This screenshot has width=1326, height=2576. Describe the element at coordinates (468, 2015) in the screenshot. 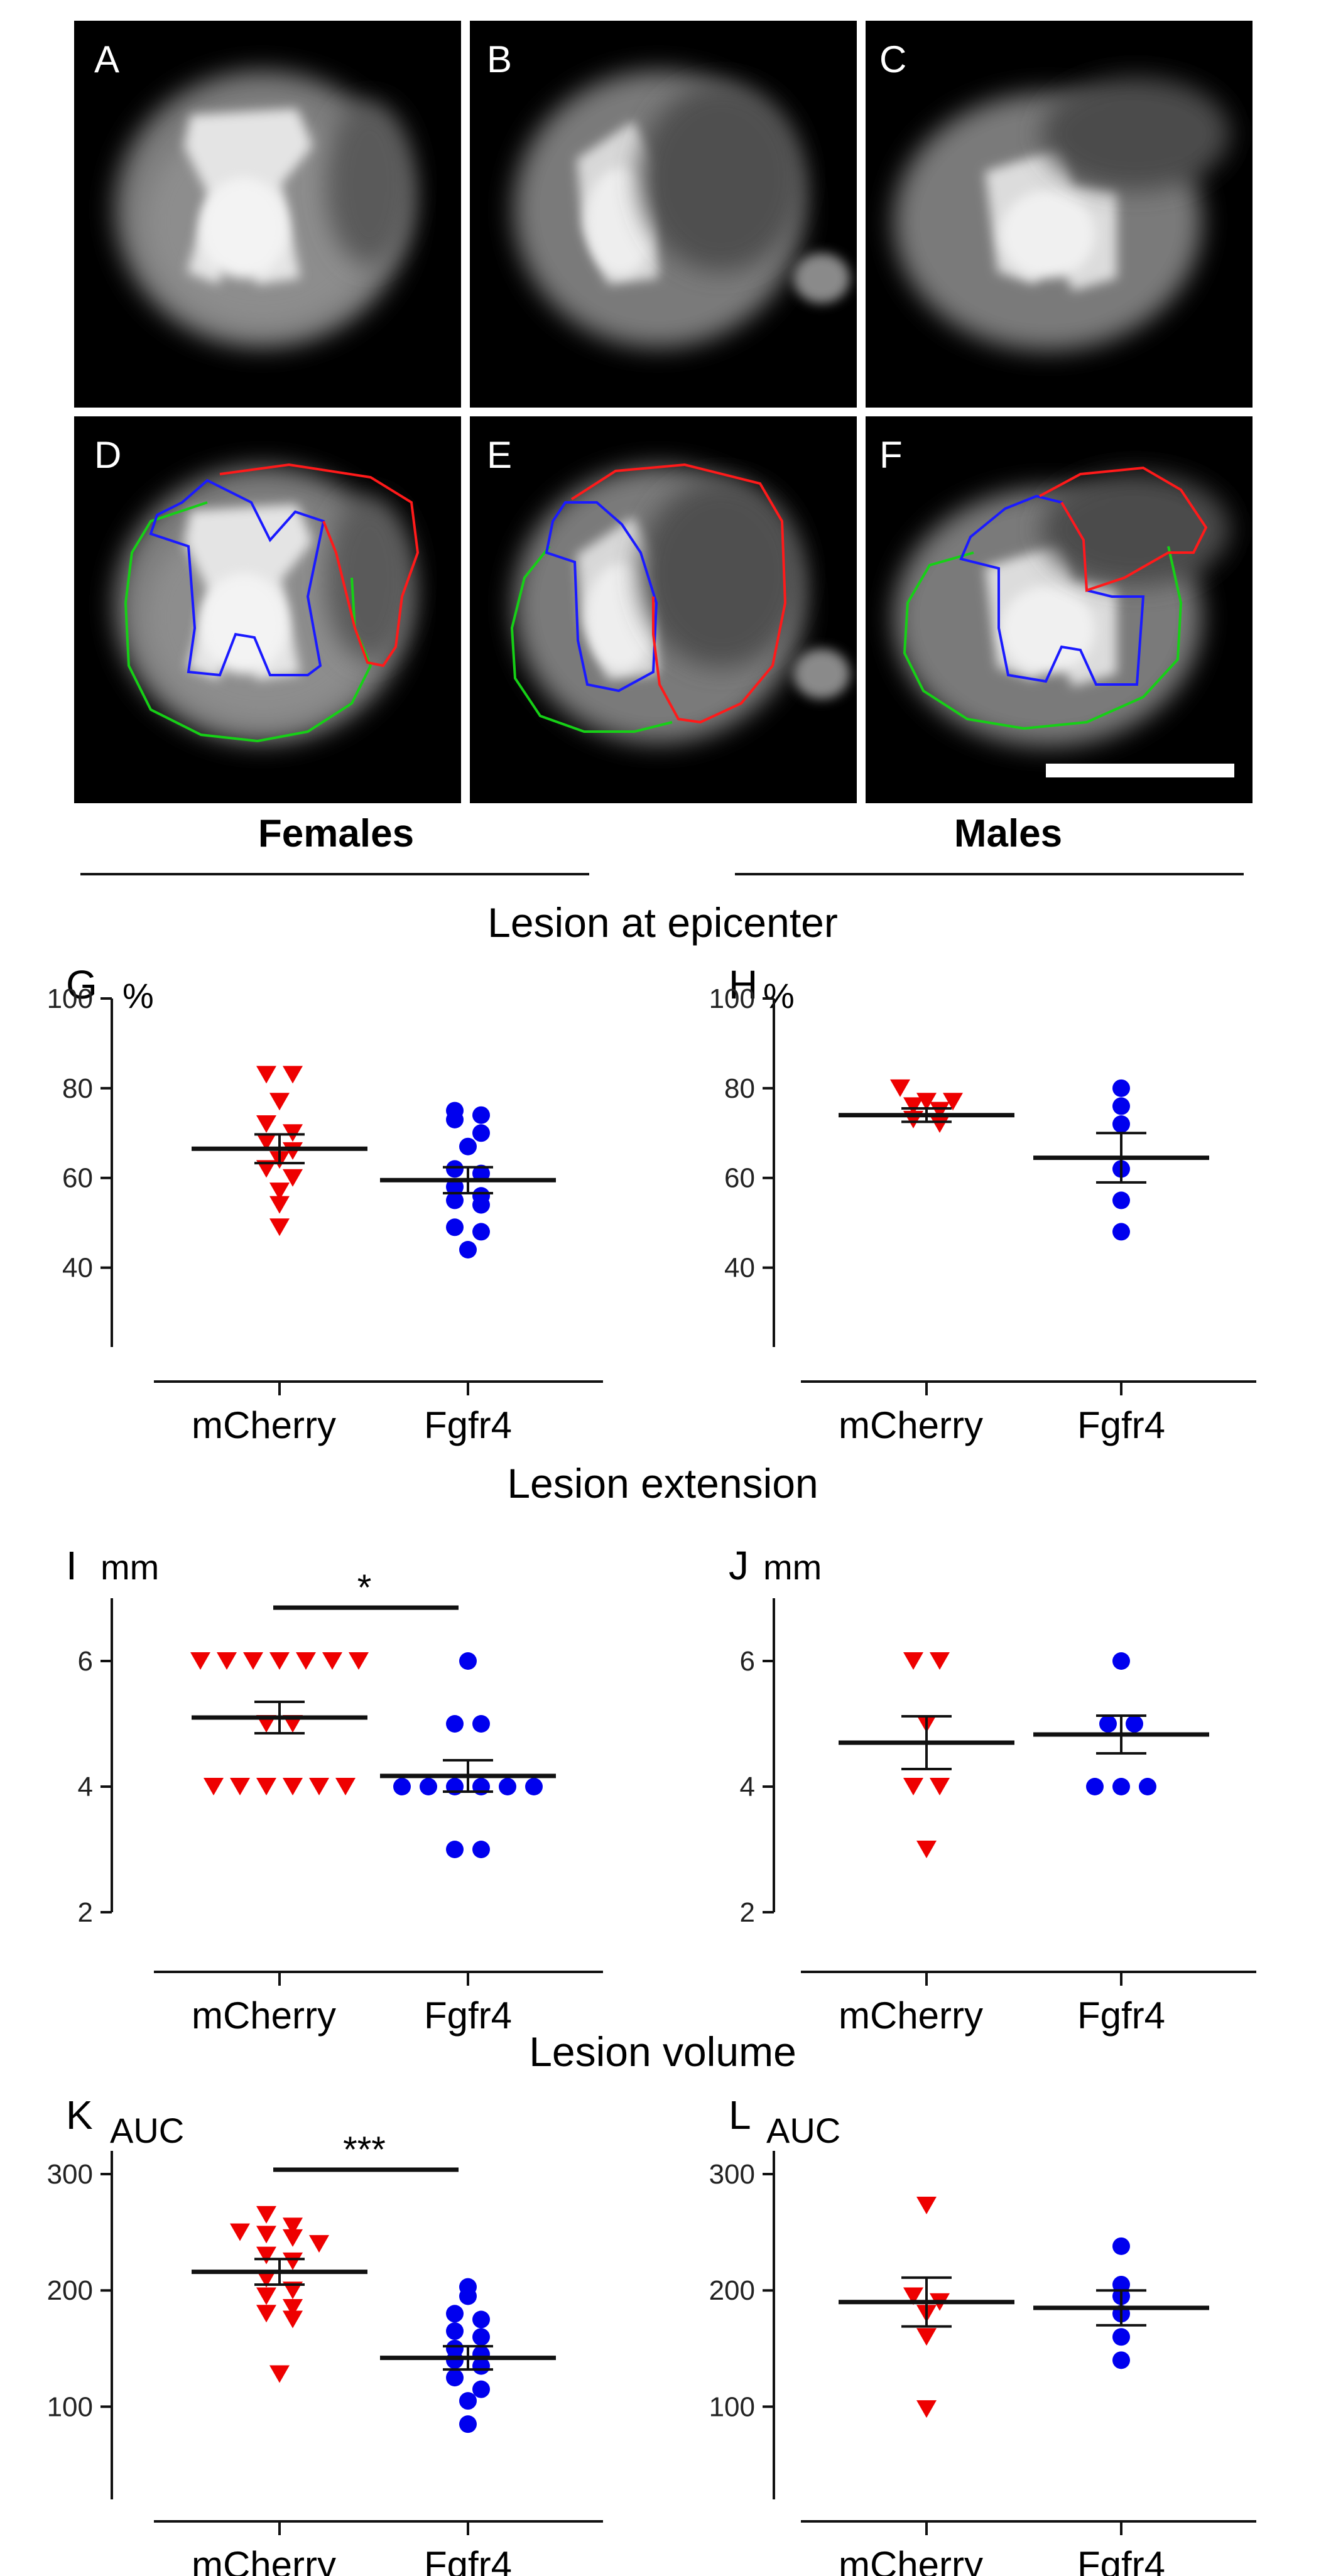

I see `x-tick-label-i: Fgfr4` at that location.